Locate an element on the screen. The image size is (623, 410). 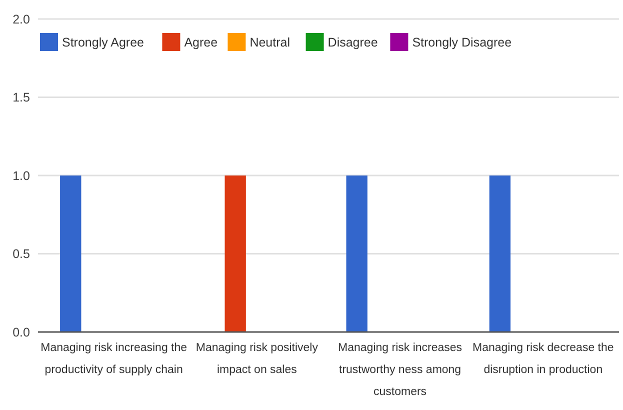
legend-label: Disagree is located at coordinates (353, 42).